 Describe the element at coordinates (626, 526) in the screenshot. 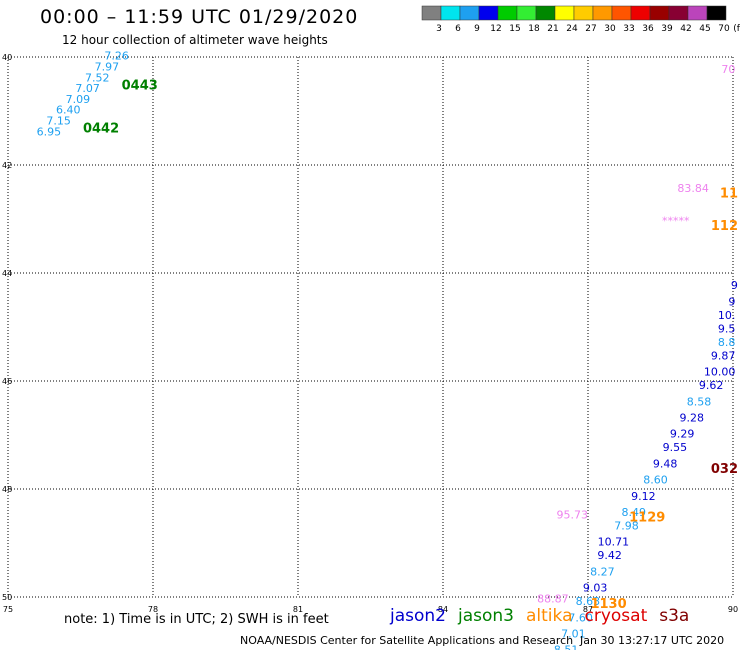

I see `wave-height-label: 7.98` at that location.